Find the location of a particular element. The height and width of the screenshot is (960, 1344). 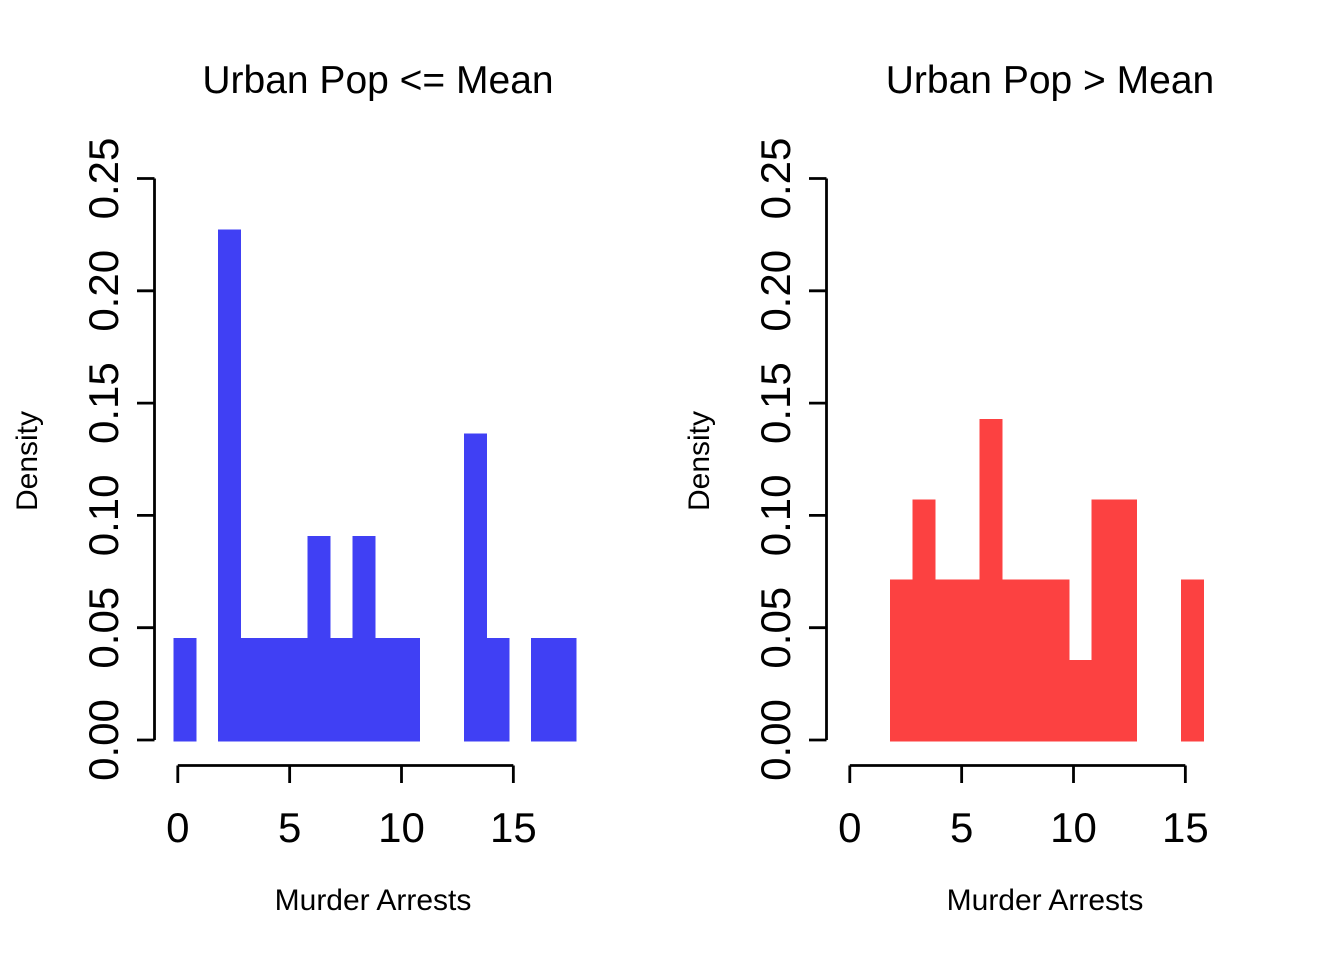

panel-title: Urban Pop > Mean is located at coordinates (1050, 80).